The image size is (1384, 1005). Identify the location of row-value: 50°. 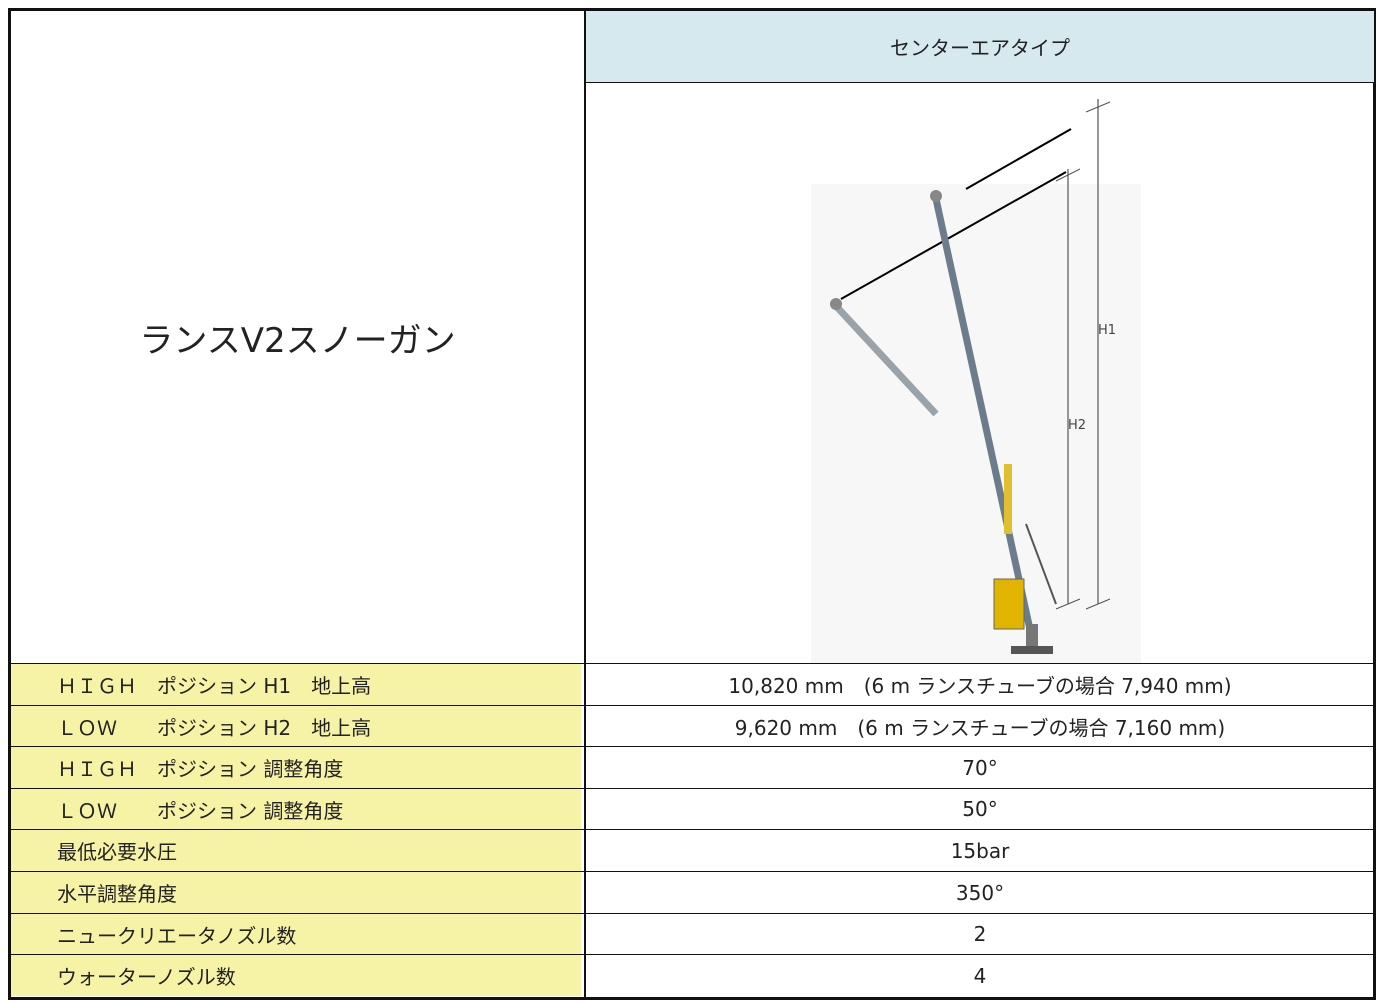
(980, 809).